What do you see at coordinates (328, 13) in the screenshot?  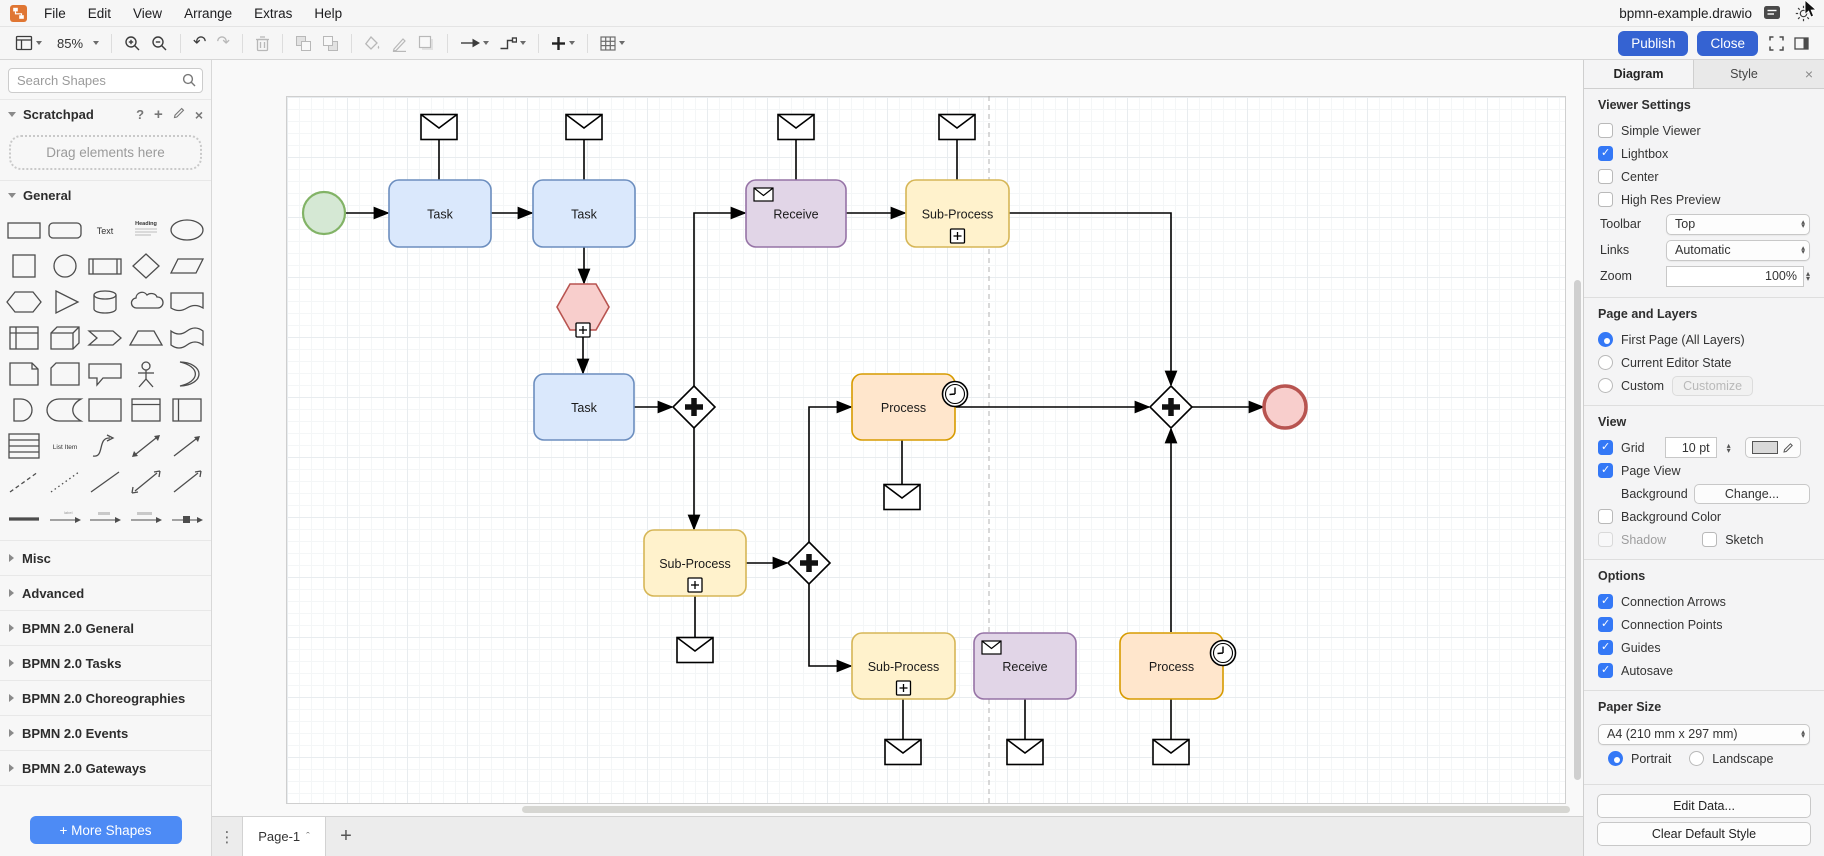 I see `menu-help: Help` at bounding box center [328, 13].